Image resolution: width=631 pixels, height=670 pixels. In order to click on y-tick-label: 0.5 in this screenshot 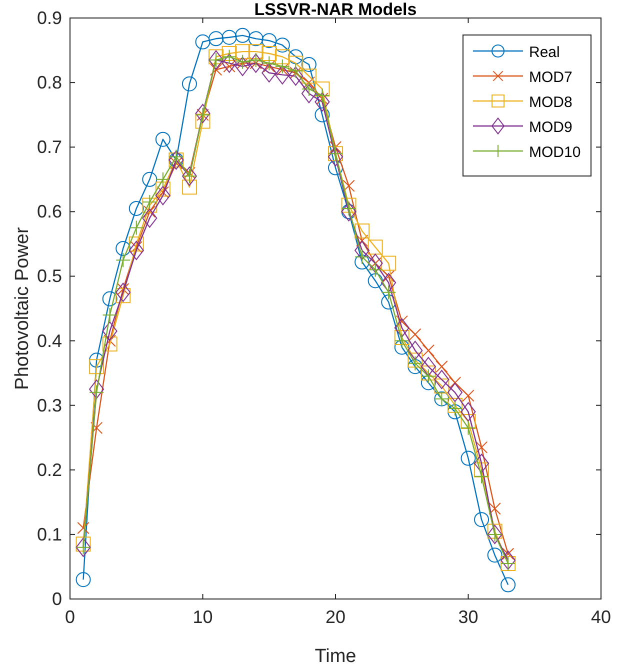, I will do `click(49, 276)`.